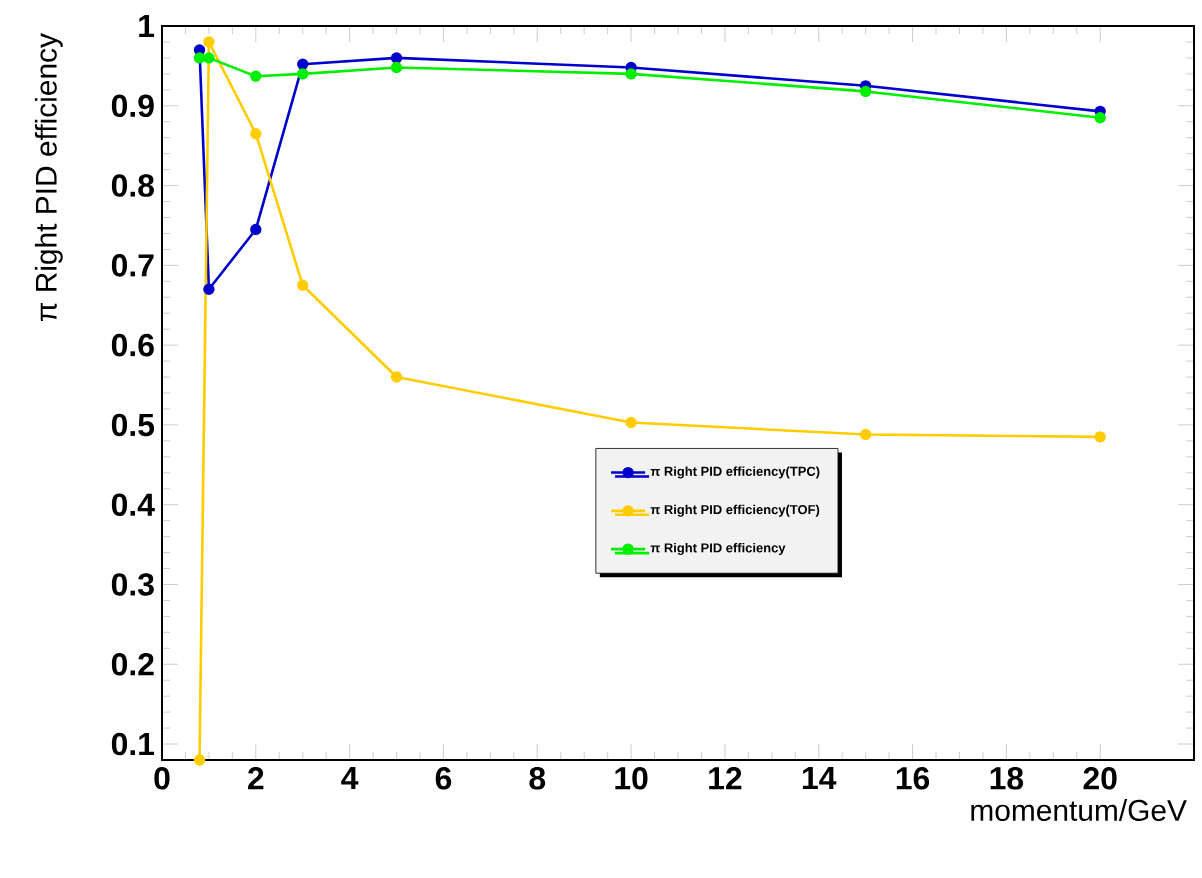 This screenshot has height=878, width=1202. Describe the element at coordinates (162, 778) in the screenshot. I see `x-tick-label: 0` at that location.